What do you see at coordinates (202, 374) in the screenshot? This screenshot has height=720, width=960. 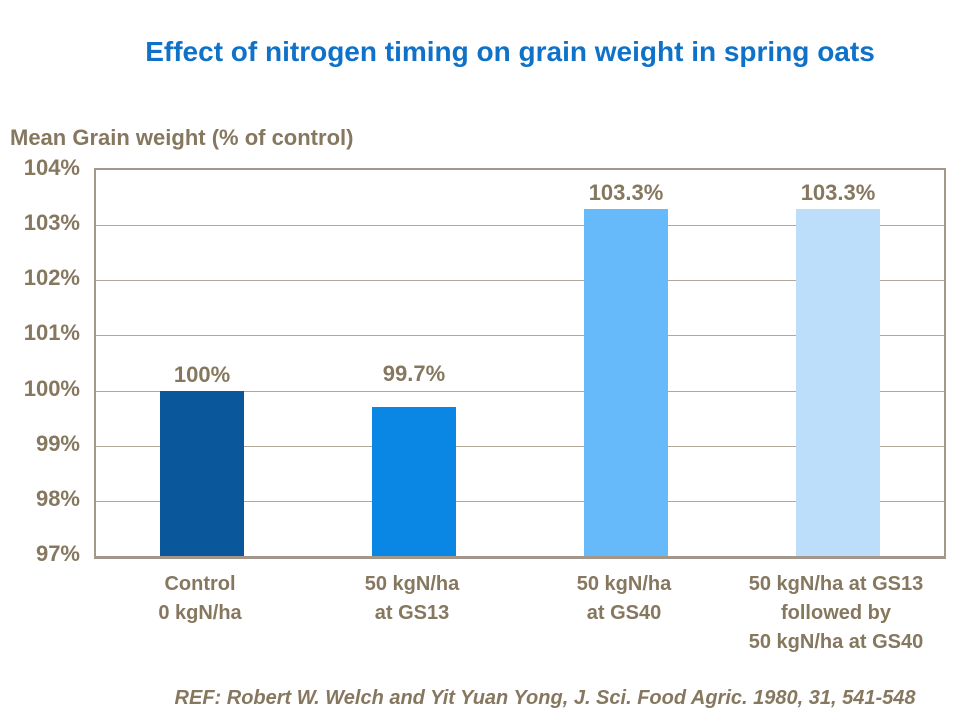 I see `bar-value-label: 100%` at bounding box center [202, 374].